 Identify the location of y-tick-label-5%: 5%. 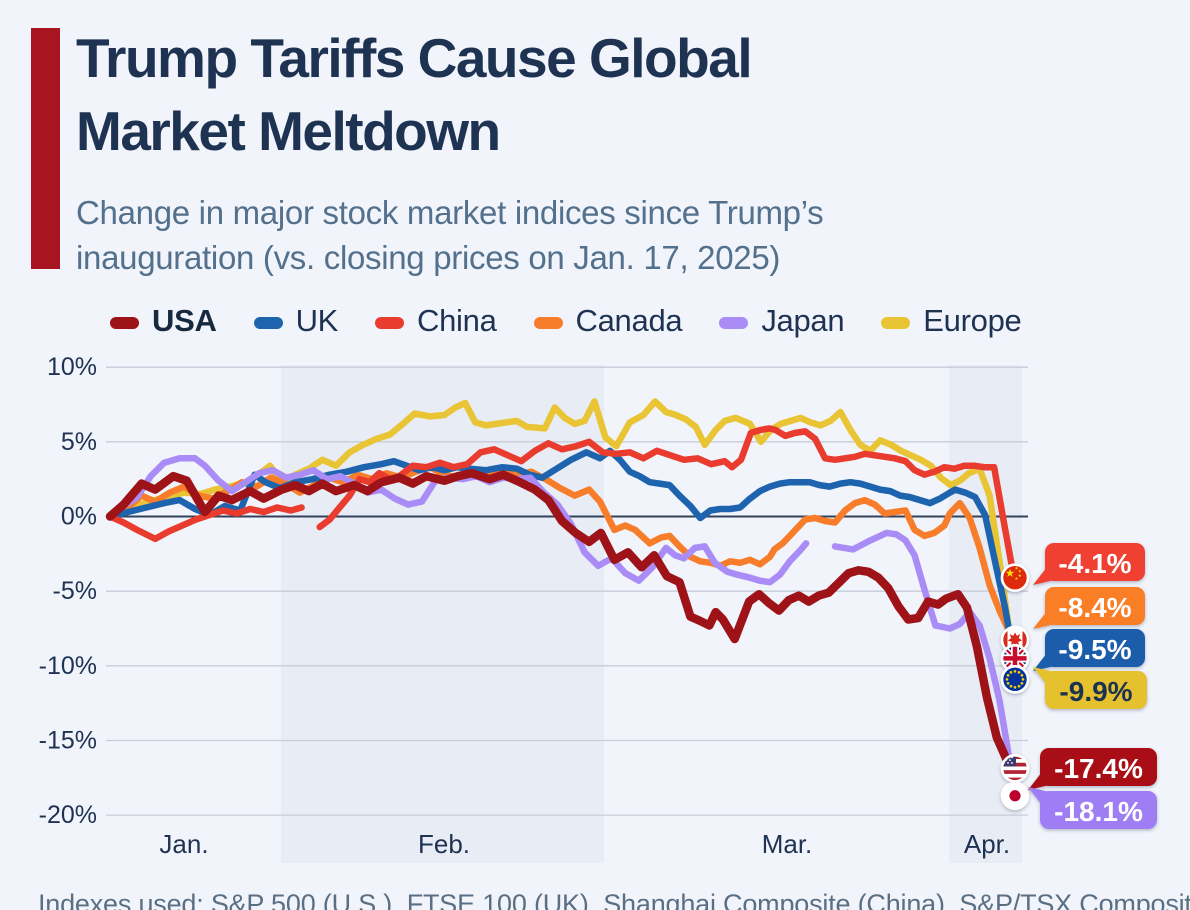
(79, 442).